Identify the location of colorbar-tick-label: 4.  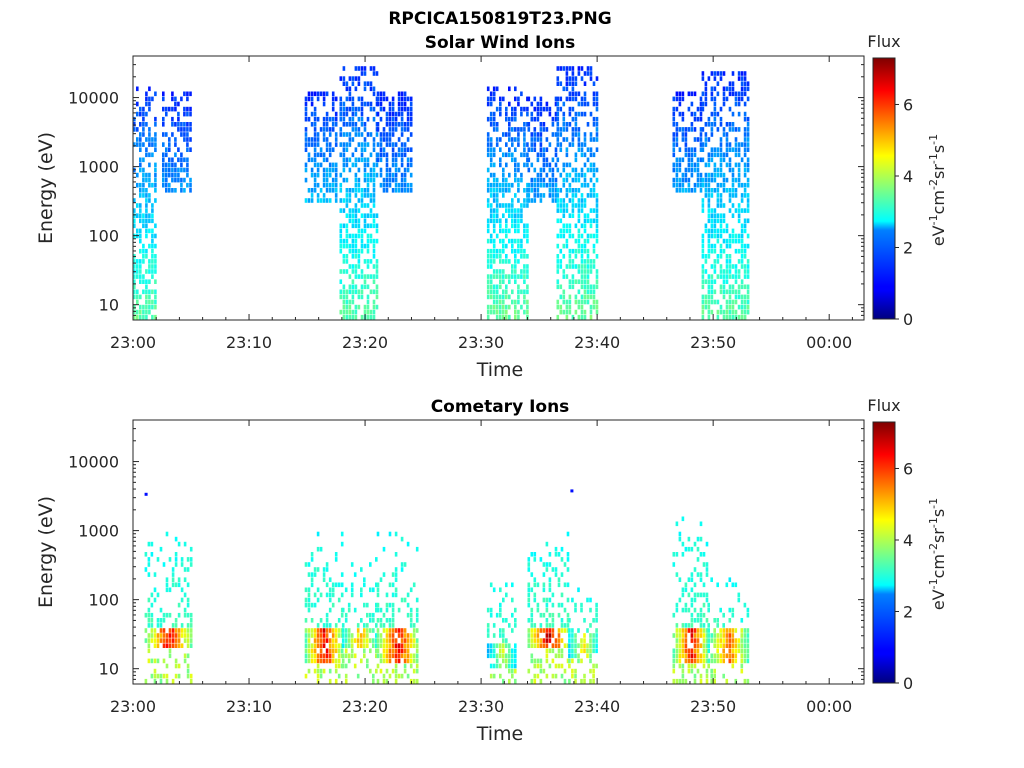
(908, 540).